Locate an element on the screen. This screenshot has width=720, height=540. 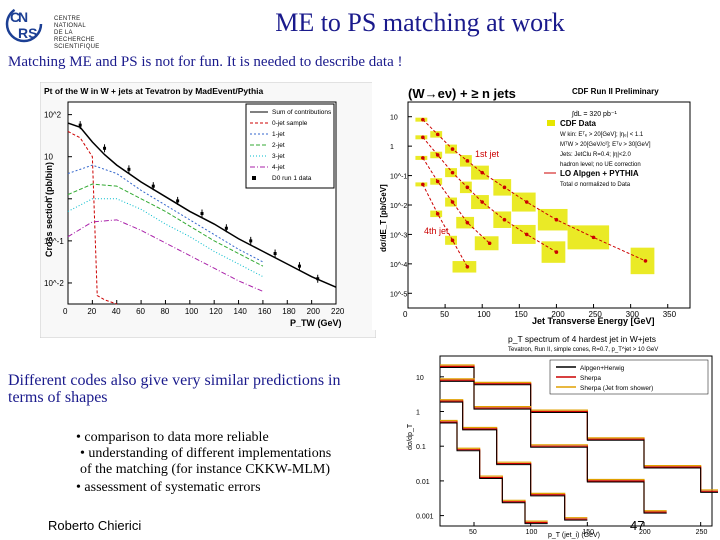
plotA-legend-label: Sum of contributions is located at coordinates (302, 112).